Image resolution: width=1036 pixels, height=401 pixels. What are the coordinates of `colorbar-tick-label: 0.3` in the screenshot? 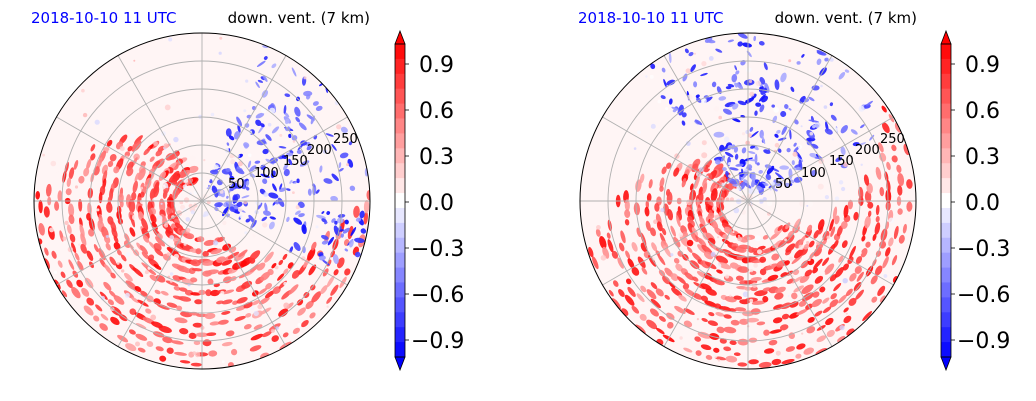 It's located at (982, 157).